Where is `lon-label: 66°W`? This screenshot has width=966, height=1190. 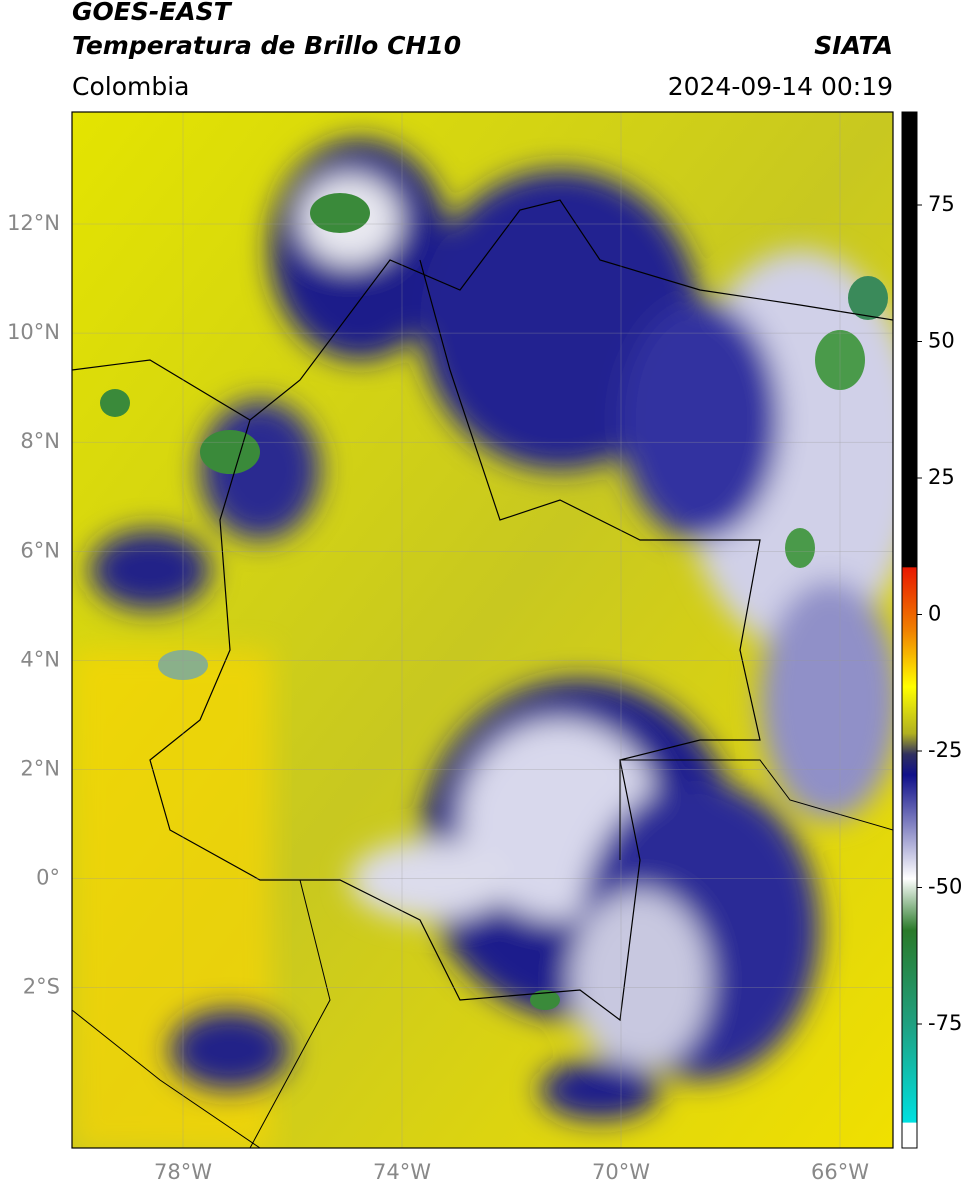
lon-label: 66°W is located at coordinates (840, 1172).